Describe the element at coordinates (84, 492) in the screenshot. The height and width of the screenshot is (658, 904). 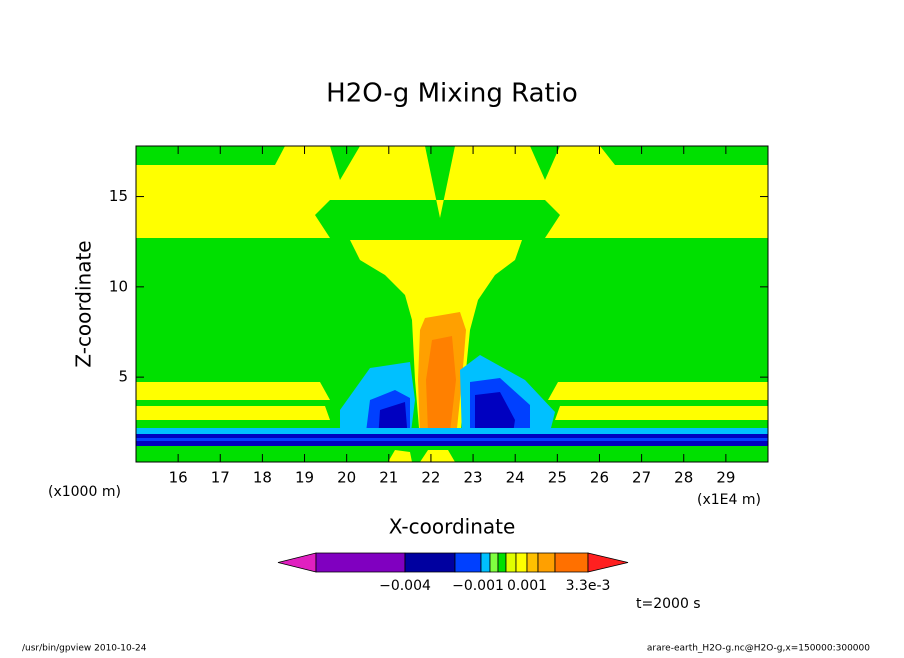
I see `y-unit: (x1000 m)` at that location.